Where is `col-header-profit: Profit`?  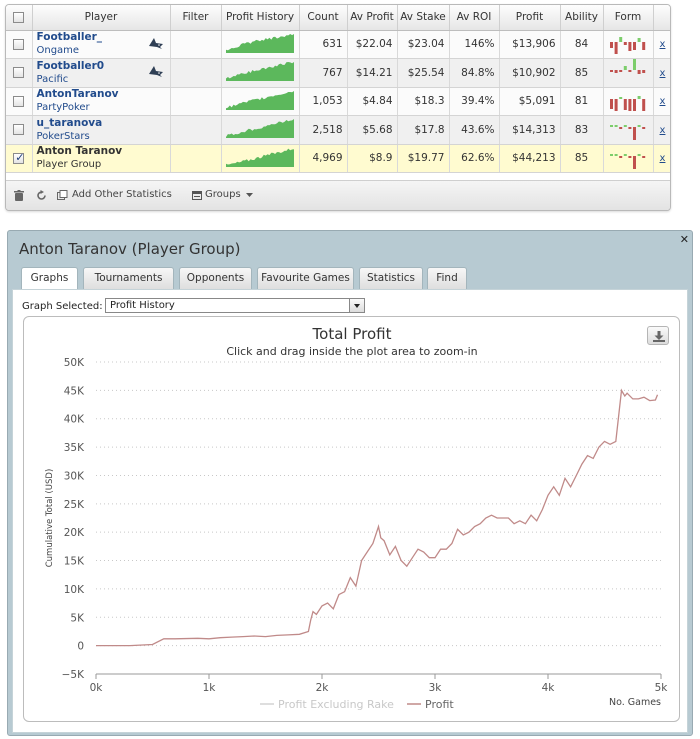
col-header-profit: Profit is located at coordinates (530, 18).